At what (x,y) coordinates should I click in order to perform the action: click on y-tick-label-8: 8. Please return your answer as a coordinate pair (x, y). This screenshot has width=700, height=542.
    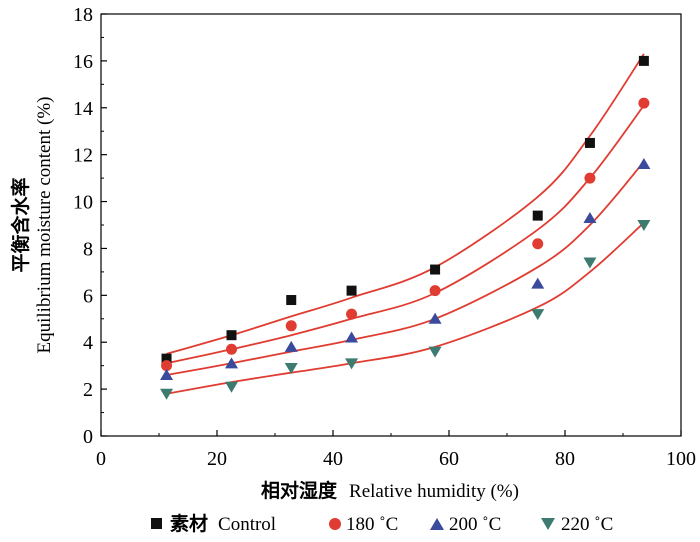
    Looking at the image, I should click on (88, 249).